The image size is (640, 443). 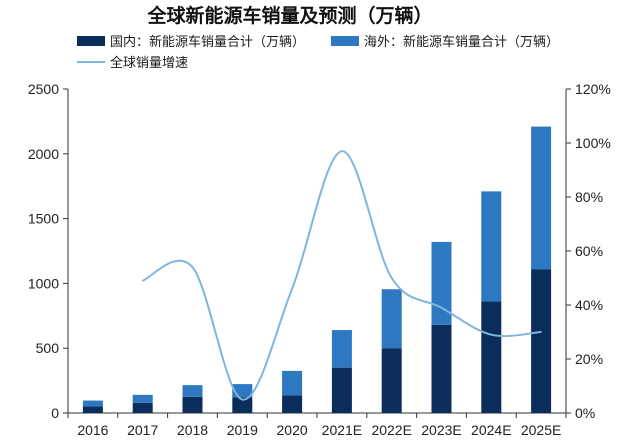 I want to click on legend: 国内：新能源车销量合计（万辆） 海外：新能源车销量合计（万辆） 全球销量增速, so click(x=318, y=52).